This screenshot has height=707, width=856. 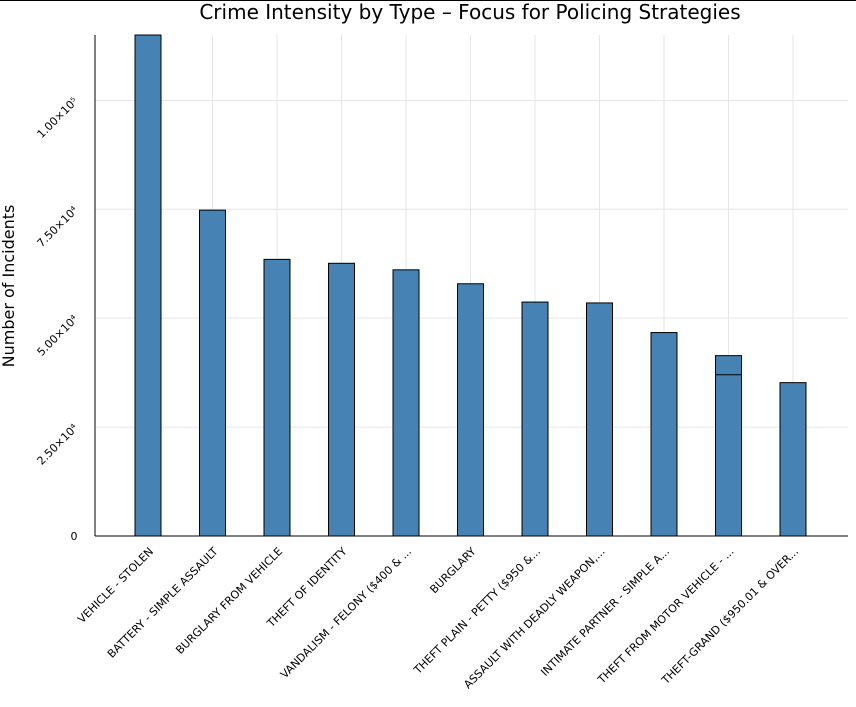 I want to click on y-tick-label: 0, so click(x=74, y=536).